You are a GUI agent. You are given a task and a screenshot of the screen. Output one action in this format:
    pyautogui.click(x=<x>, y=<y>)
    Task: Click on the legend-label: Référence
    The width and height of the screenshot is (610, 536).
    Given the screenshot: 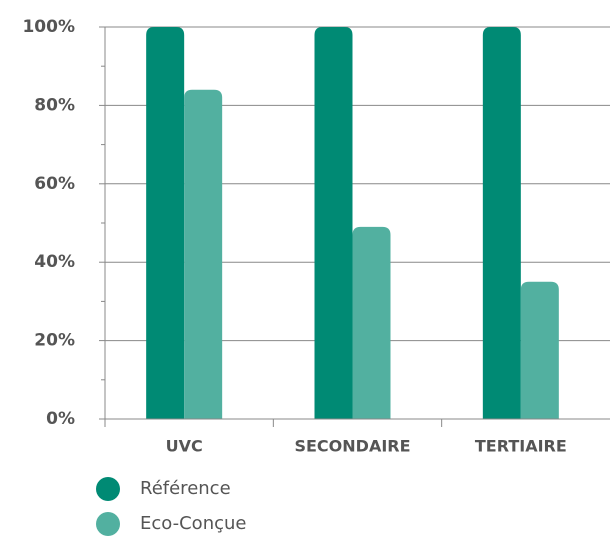 What is the action you would take?
    pyautogui.click(x=185, y=488)
    